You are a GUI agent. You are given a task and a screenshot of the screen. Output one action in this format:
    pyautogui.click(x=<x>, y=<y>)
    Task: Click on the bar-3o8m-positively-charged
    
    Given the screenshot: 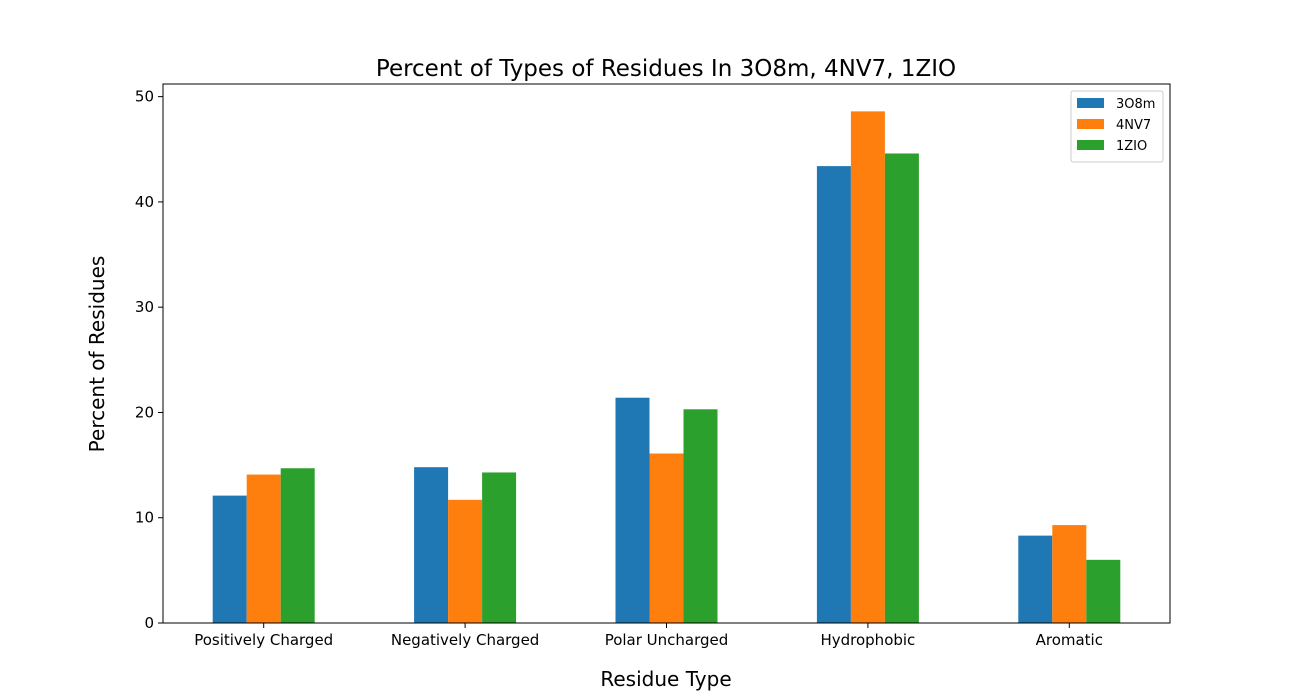 What is the action you would take?
    pyautogui.click(x=229, y=559)
    